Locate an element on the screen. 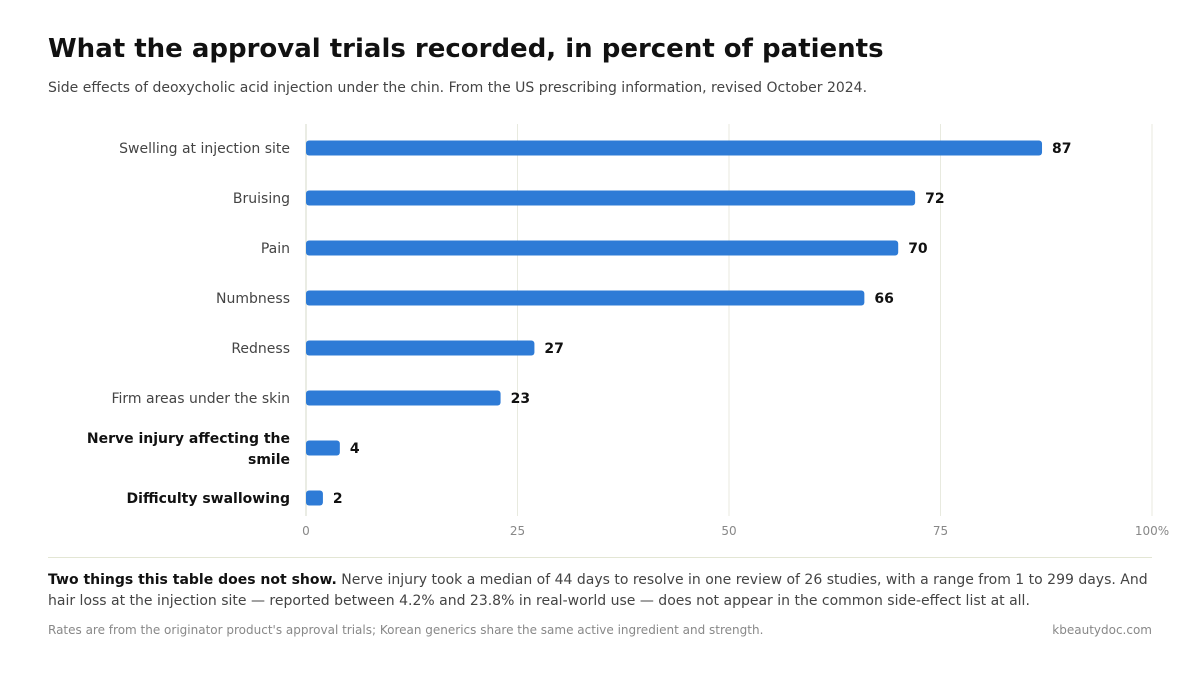 Image resolution: width=1200 pixels, height=675 pixels. value-label: 70 is located at coordinates (918, 249).